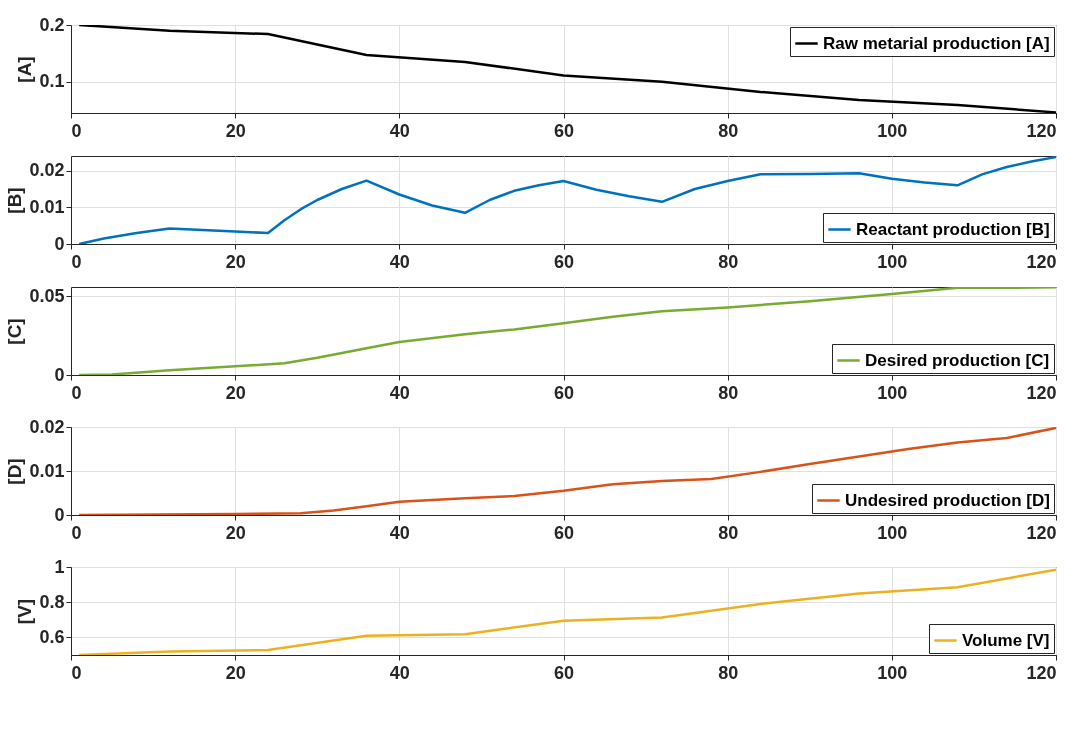  Describe the element at coordinates (15, 200) in the screenshot. I see `y-axis-title: [B]` at that location.